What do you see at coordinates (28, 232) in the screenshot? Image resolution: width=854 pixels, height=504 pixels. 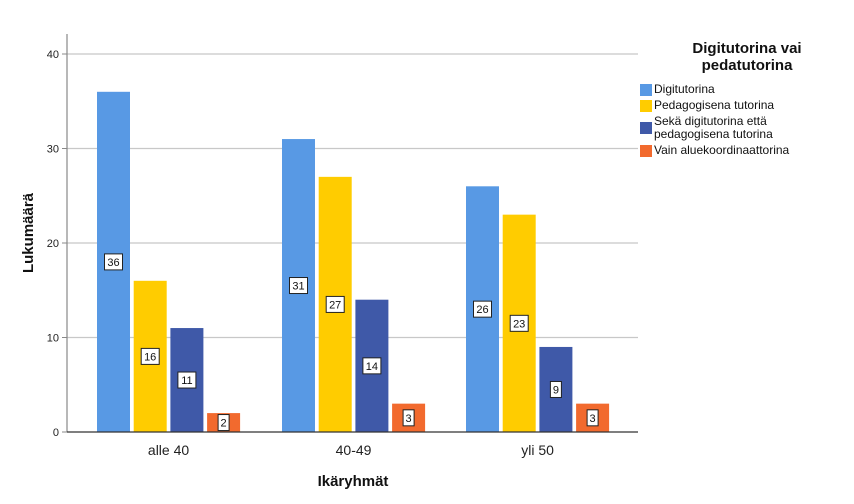 I see `y-axis-title: Lukumäärä` at bounding box center [28, 232].